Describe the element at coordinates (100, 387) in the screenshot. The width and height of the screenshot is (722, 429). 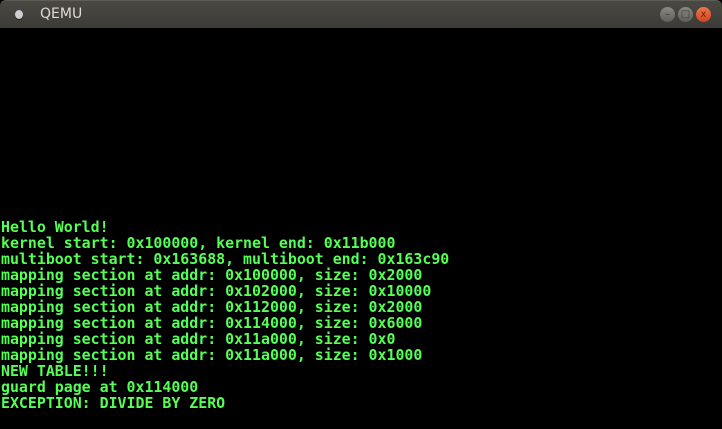
I see `console-line: guard page at 0x114000` at that location.